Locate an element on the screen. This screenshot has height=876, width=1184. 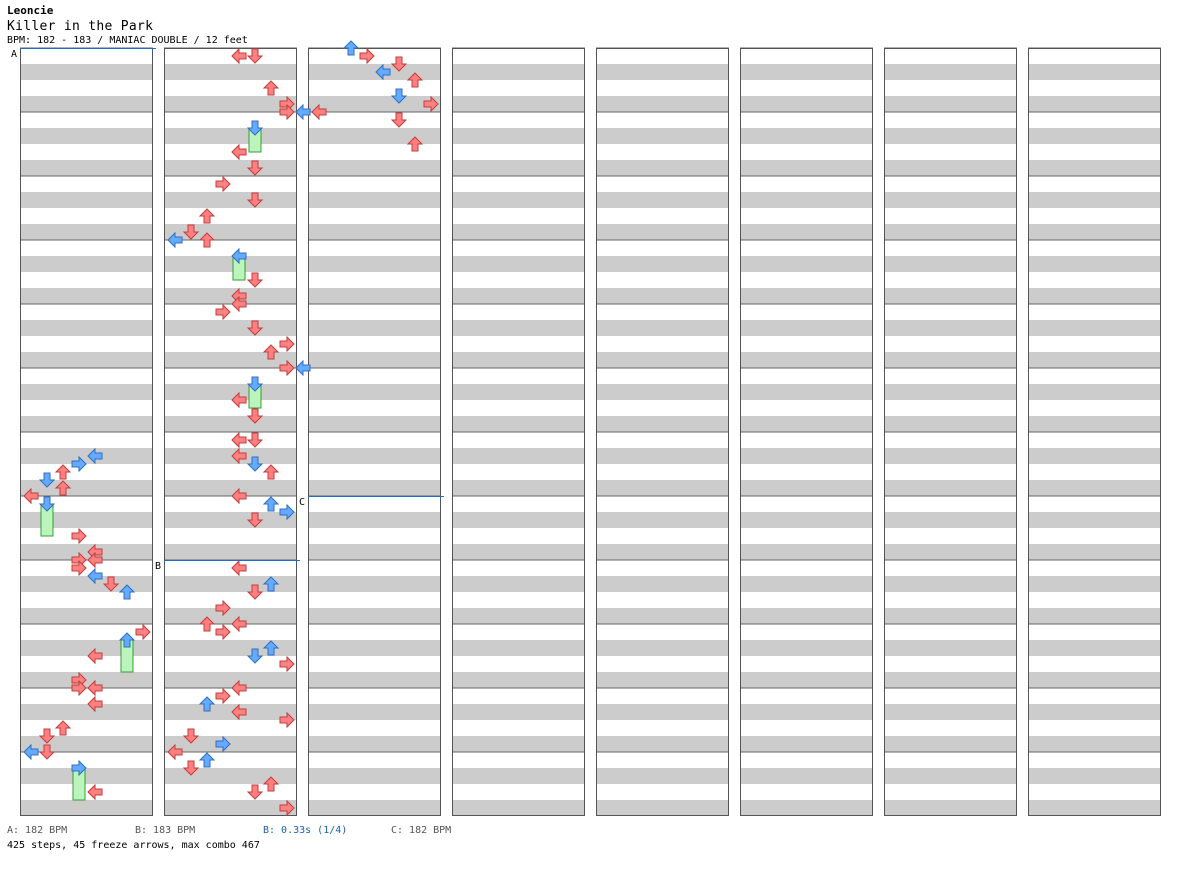
freeze-arrow-head is located at coordinates (79, 768).